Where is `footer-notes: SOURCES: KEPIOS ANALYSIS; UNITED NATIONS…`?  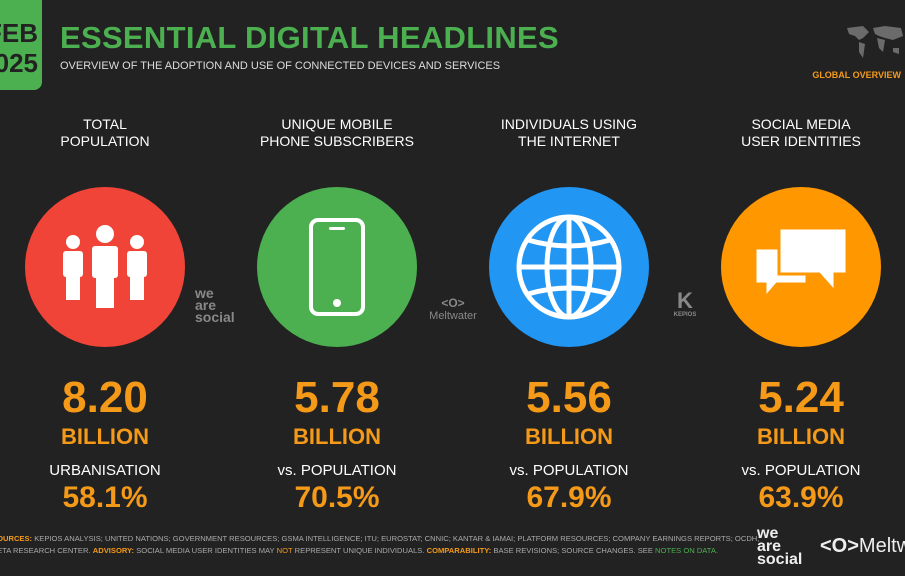 footer-notes: SOURCES: KEPIOS ANALYSIS; UNITED NATIONS… is located at coordinates (380, 544).